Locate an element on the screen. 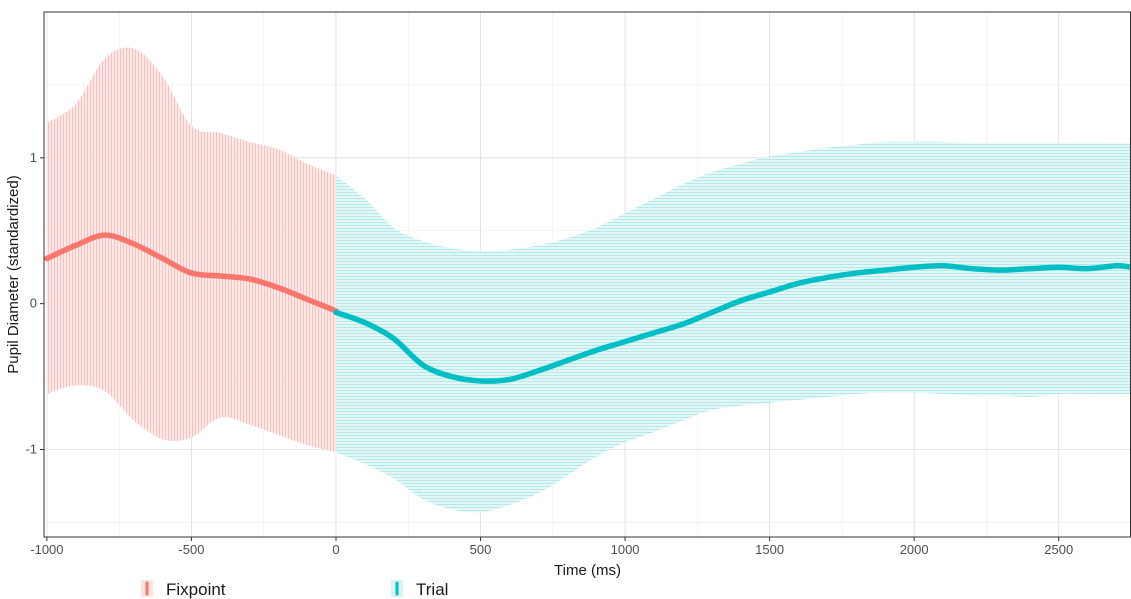 The height and width of the screenshot is (599, 1131). legend-item-fixpoint: Fixpoint is located at coordinates (183, 589).